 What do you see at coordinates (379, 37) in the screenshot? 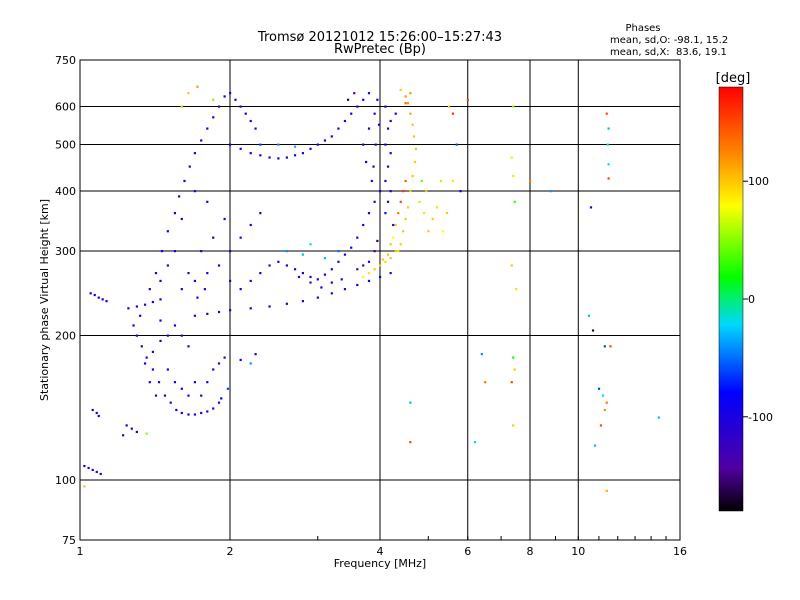
I see `chart-title: Tromsø 20121012 15:26:00–15:27:43` at bounding box center [379, 37].